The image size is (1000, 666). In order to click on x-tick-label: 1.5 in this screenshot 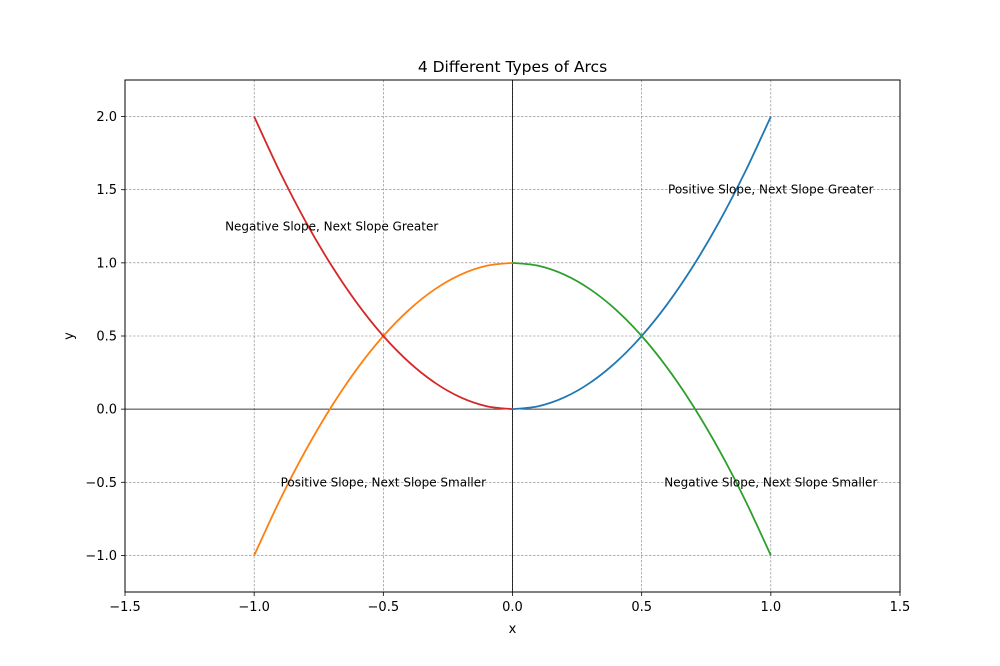, I will do `click(900, 607)`.